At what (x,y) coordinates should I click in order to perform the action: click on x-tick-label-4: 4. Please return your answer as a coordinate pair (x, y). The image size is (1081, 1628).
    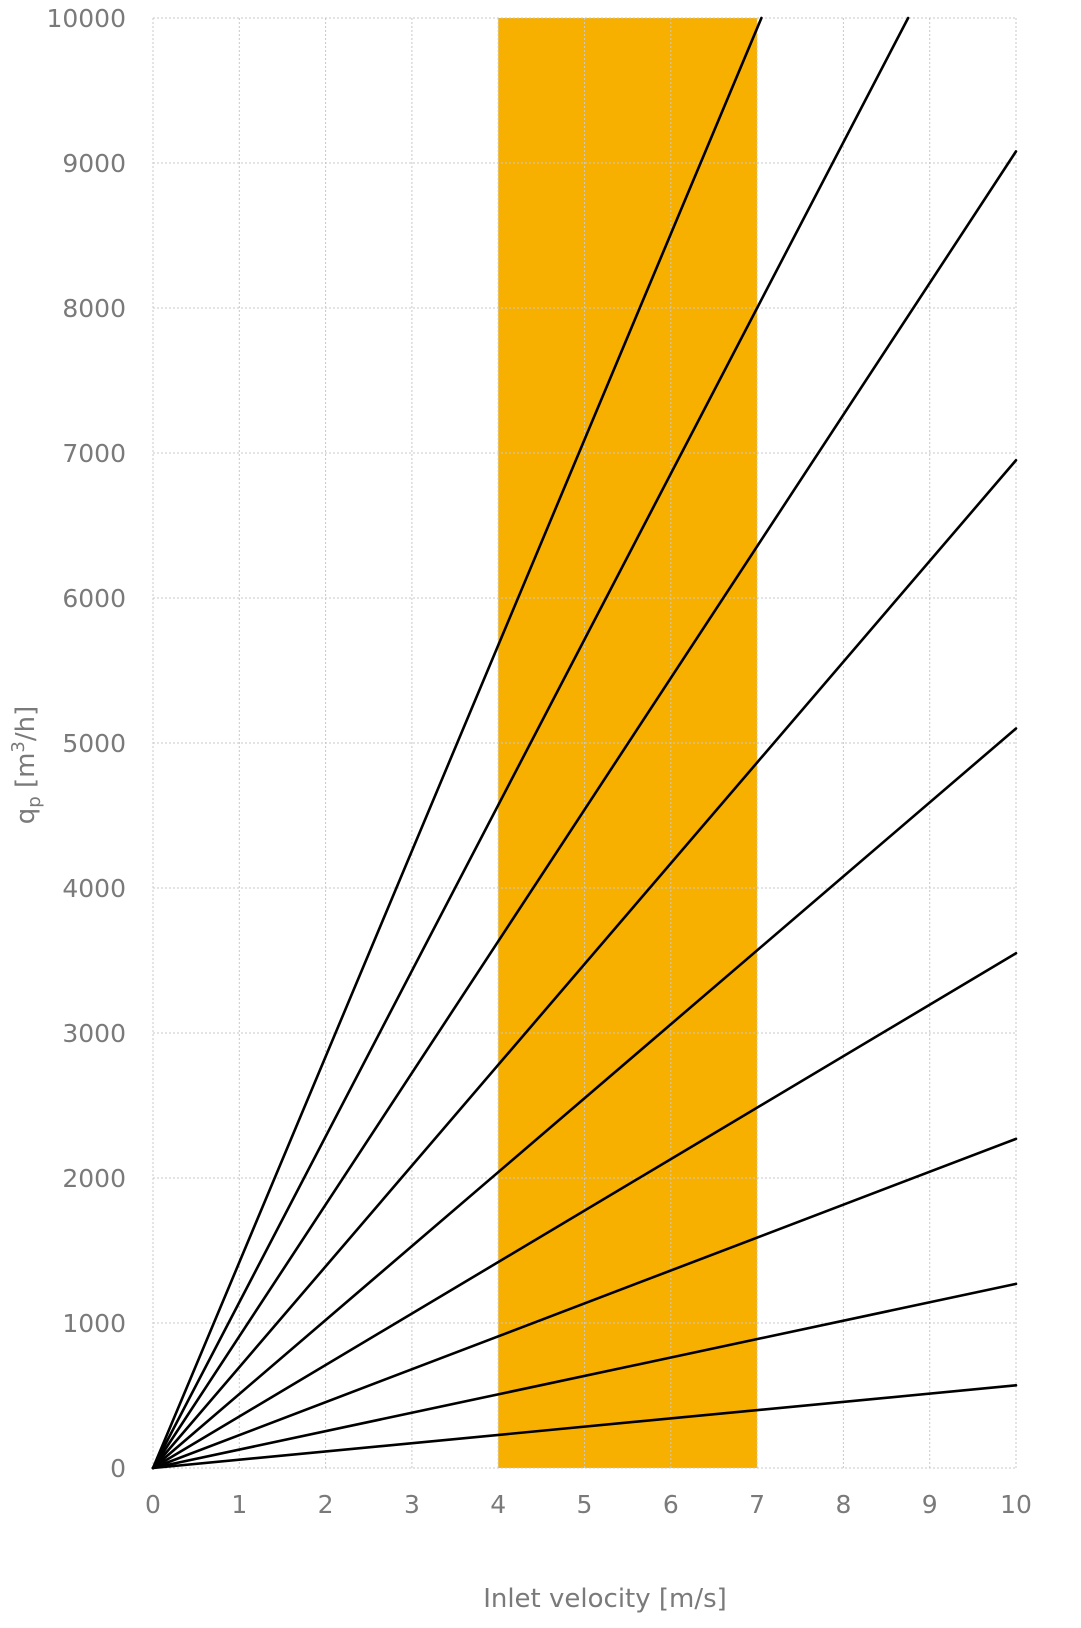
    Looking at the image, I should click on (498, 1504).